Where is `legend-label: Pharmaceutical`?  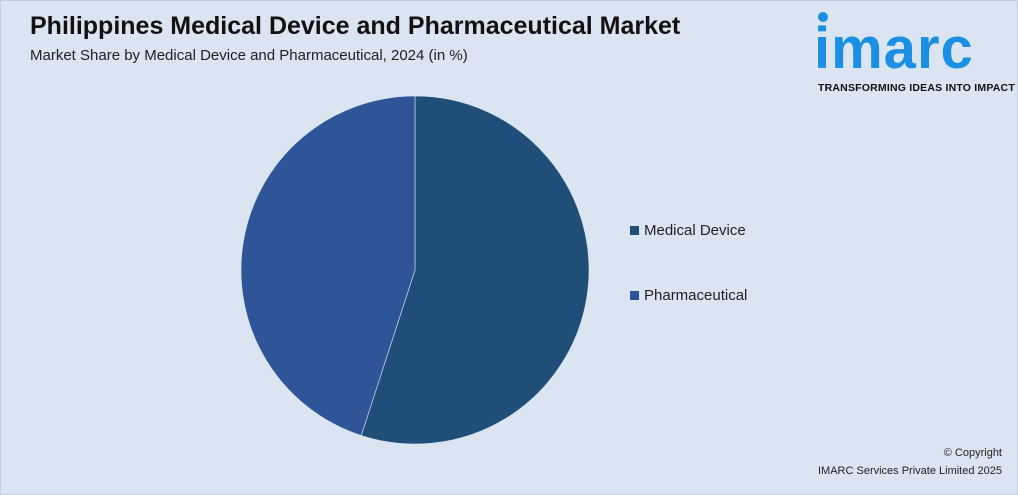 legend-label: Pharmaceutical is located at coordinates (696, 295).